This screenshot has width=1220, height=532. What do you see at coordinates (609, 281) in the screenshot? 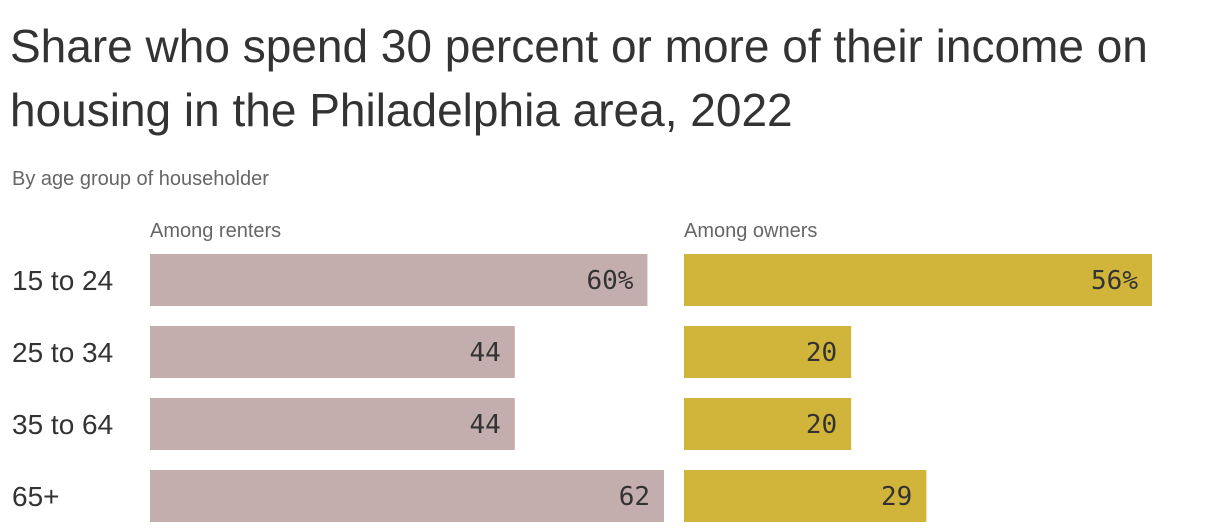
I see `data-label: 60%` at bounding box center [609, 281].